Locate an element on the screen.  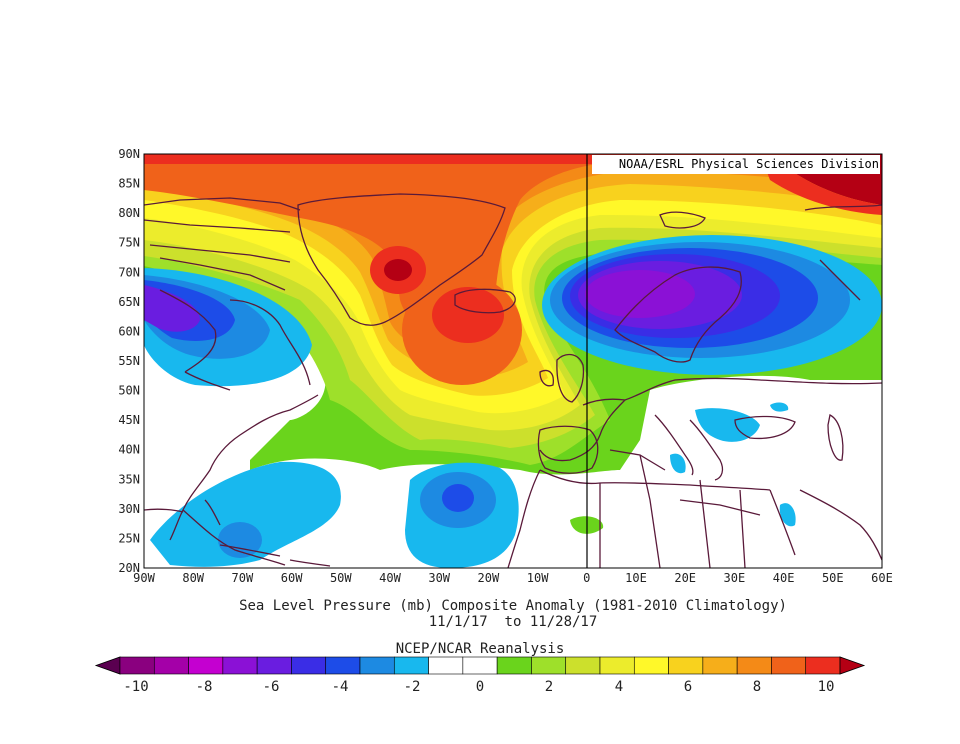
longitude-label: 10W is located at coordinates (538, 578).